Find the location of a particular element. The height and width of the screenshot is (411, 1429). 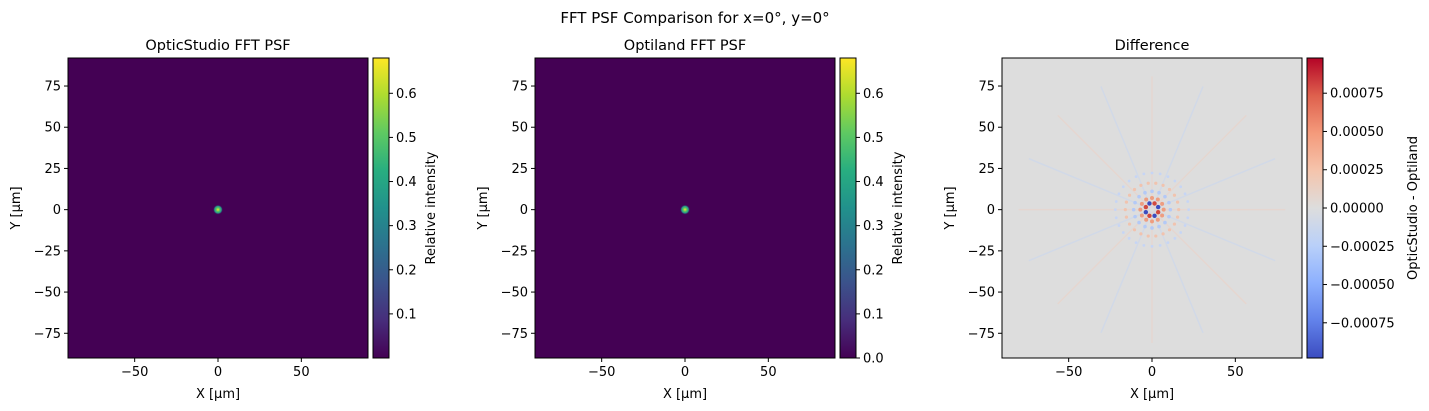

colorbar-label: OpticStudio - Optiland is located at coordinates (1413, 208).